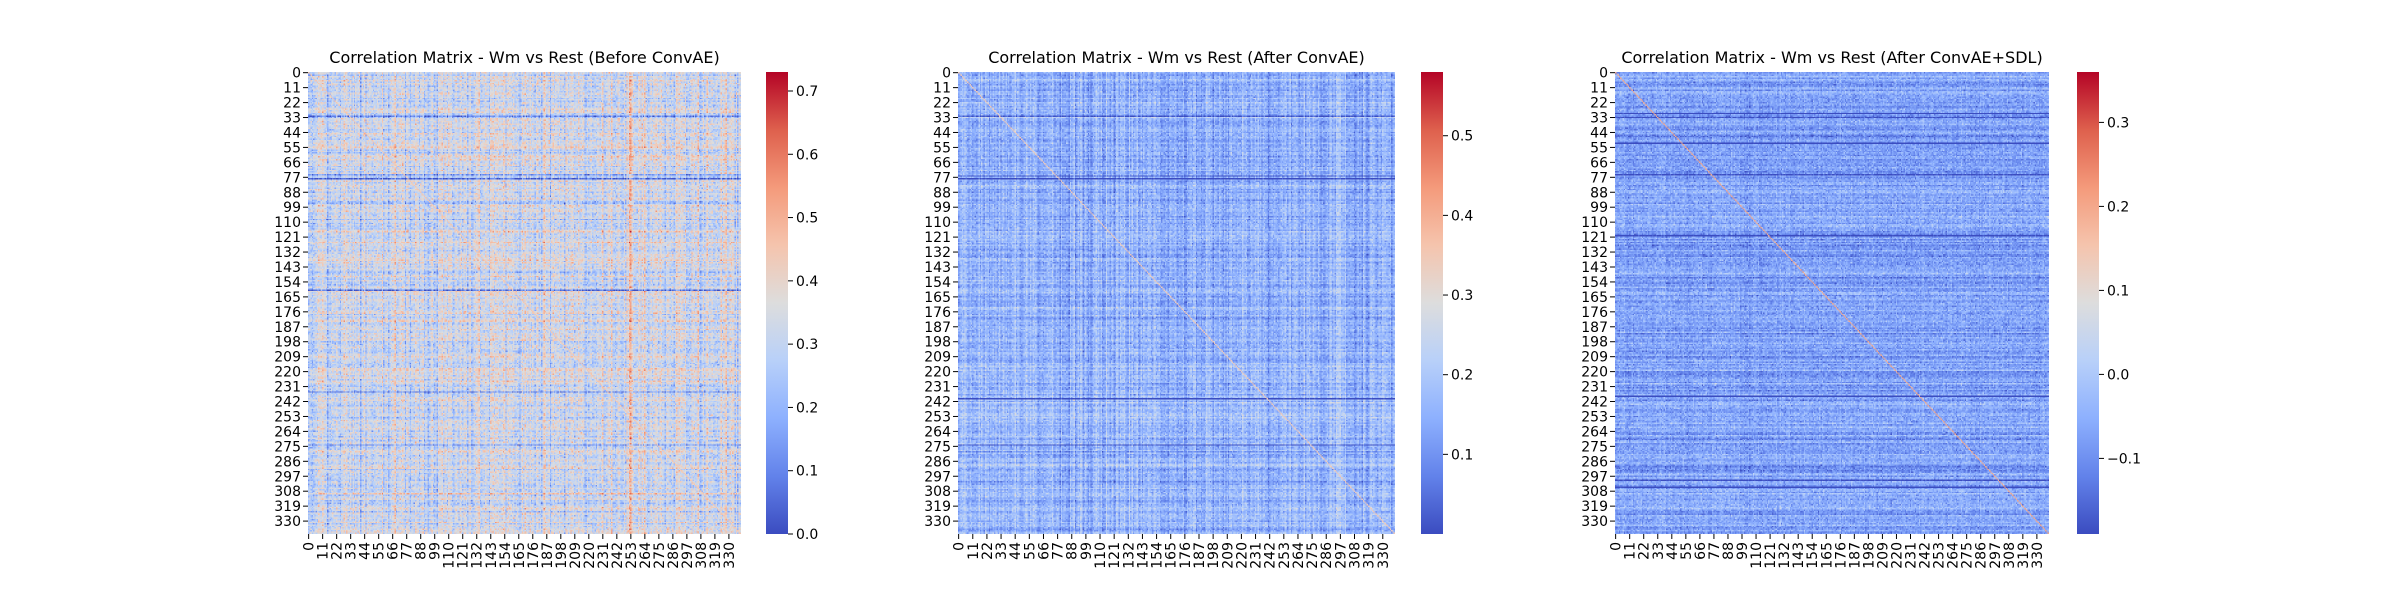 The height and width of the screenshot is (600, 2400). I want to click on colorbar: −0.1 0.0 0.1 0.2 0.3, so click(2109, 303).